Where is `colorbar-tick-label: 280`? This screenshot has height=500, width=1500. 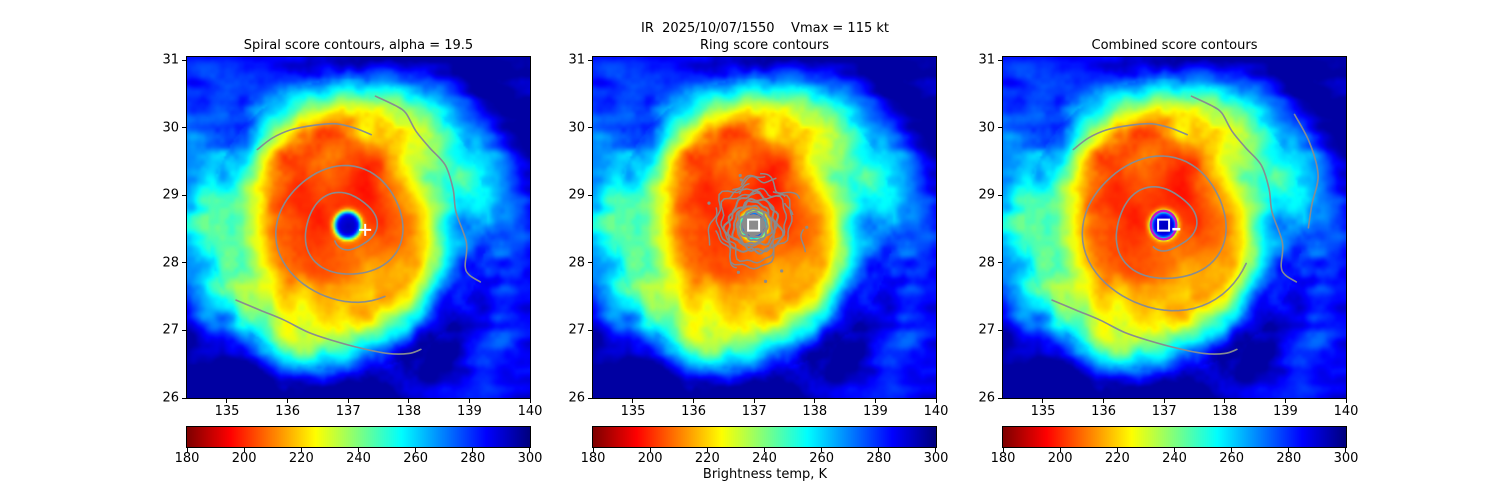
colorbar-tick-label: 280 is located at coordinates (1289, 458).